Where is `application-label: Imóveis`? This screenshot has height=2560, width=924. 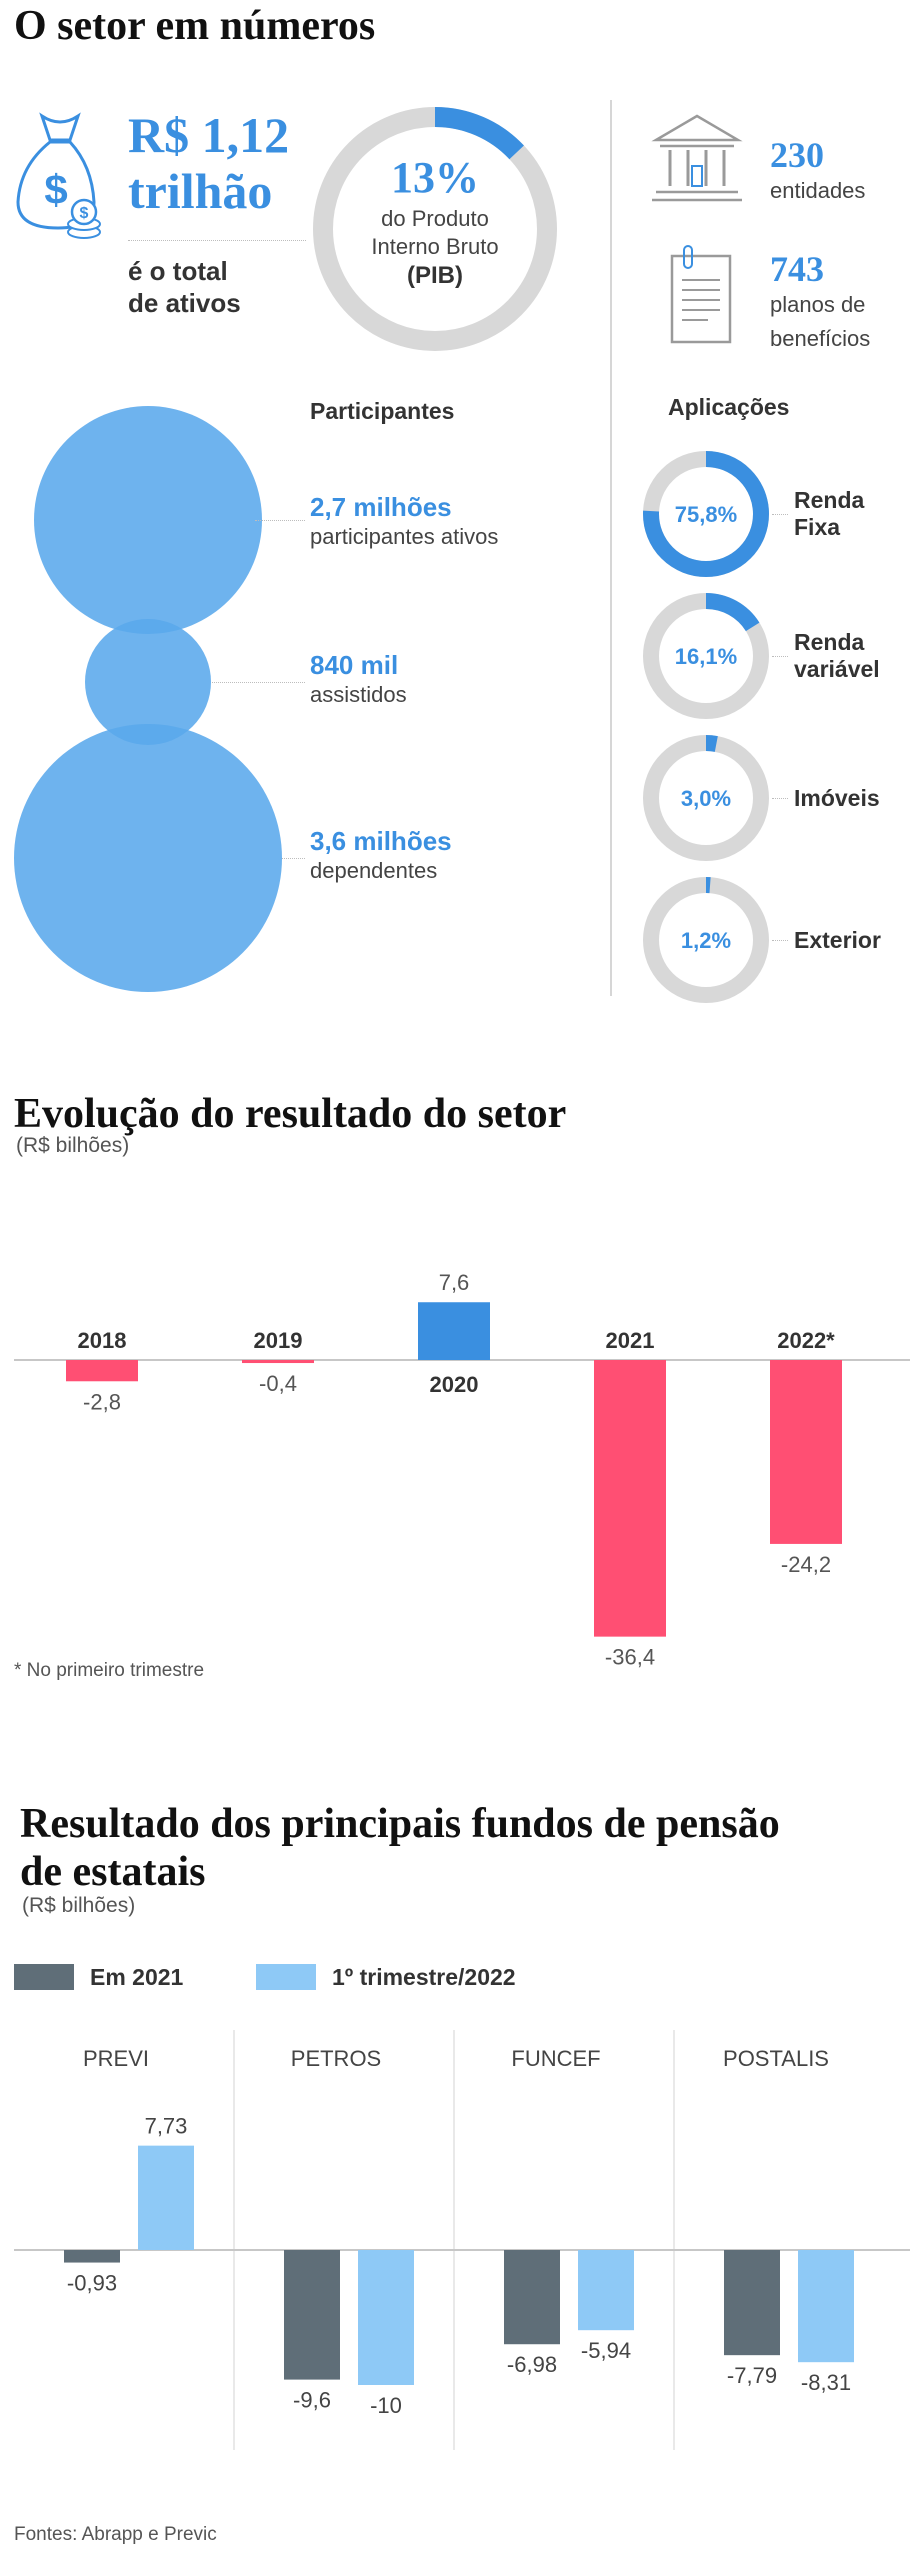
application-label: Imóveis is located at coordinates (837, 798).